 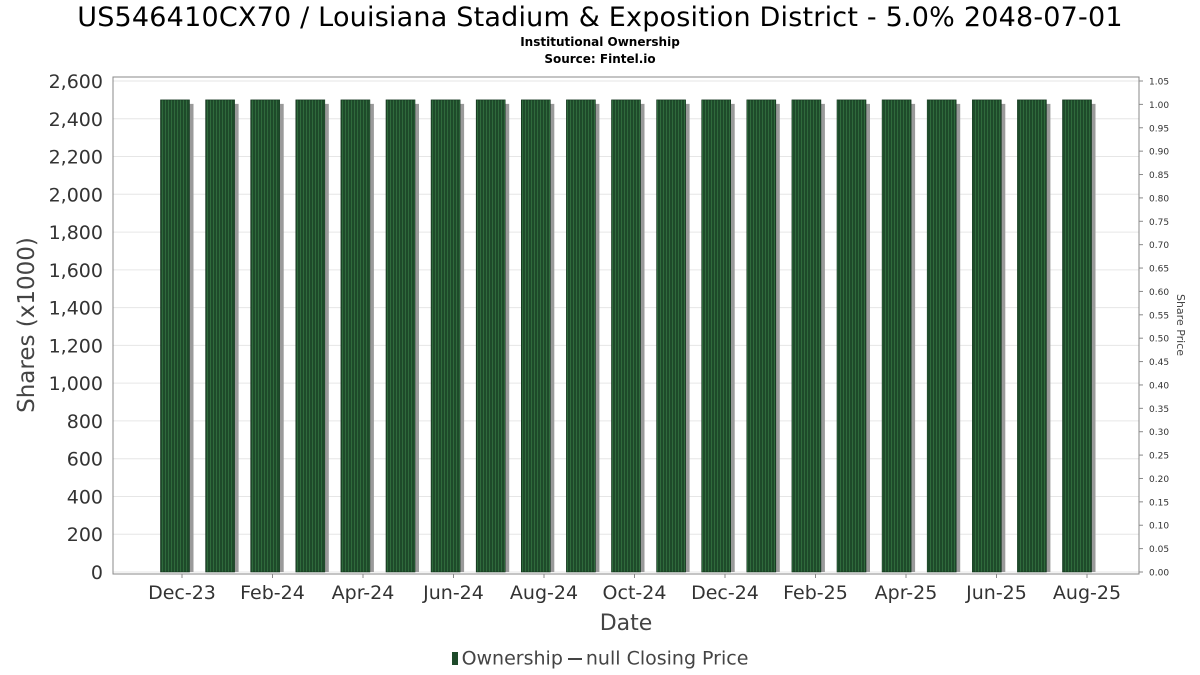 I want to click on y-tick-label: 1,400, so click(x=76, y=309).